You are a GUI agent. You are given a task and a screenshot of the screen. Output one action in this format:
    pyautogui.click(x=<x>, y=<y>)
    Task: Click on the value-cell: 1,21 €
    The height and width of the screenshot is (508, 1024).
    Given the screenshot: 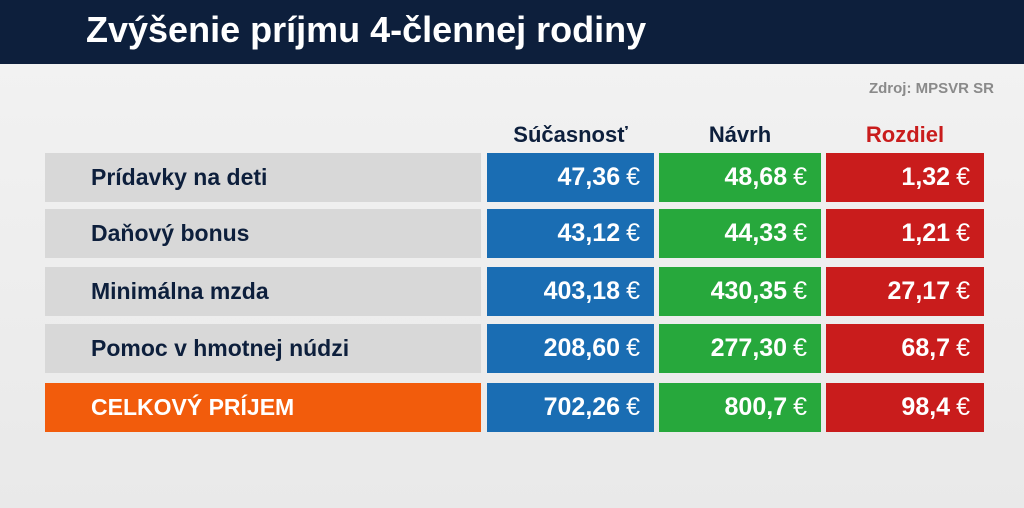 What is the action you would take?
    pyautogui.click(x=905, y=233)
    